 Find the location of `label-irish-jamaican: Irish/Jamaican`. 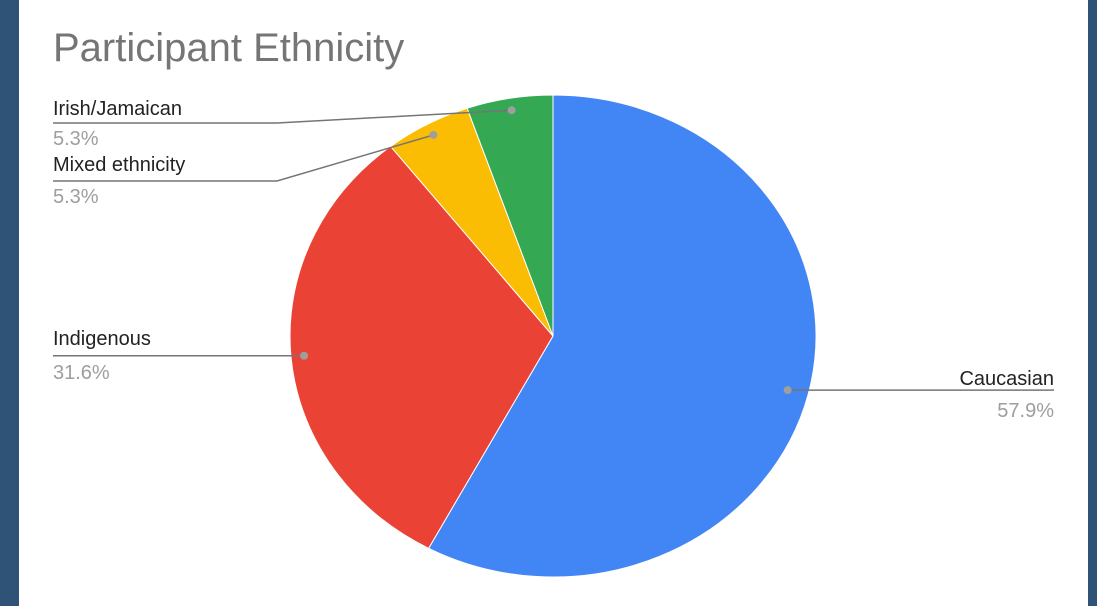

label-irish-jamaican: Irish/Jamaican is located at coordinates (117, 109).